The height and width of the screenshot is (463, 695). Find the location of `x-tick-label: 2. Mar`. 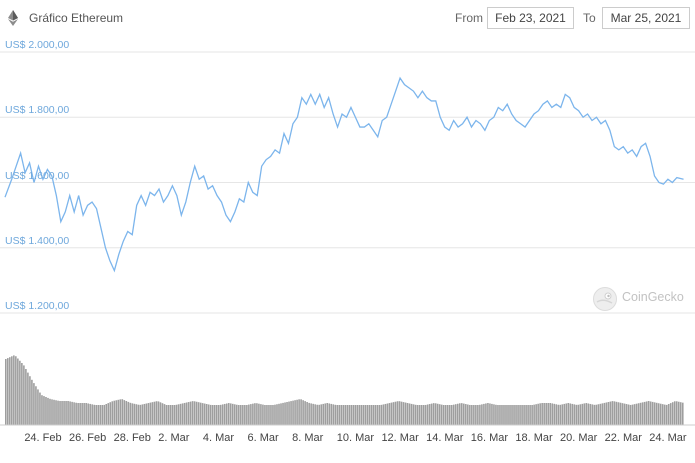

x-tick-label: 2. Mar is located at coordinates (174, 438).